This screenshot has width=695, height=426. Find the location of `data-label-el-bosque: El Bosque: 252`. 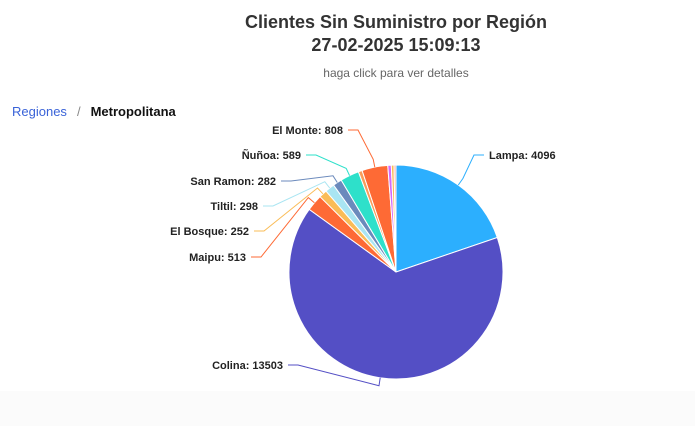

data-label-el-bosque: El Bosque: 252 is located at coordinates (209, 232).